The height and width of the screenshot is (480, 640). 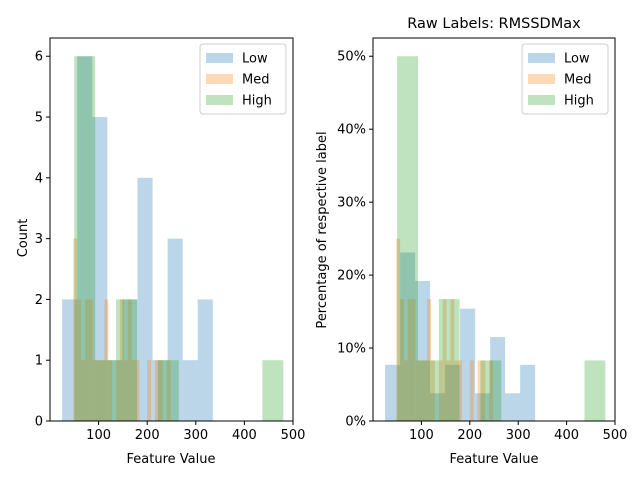 I want to click on y-tick-label: 4, so click(x=39, y=178).